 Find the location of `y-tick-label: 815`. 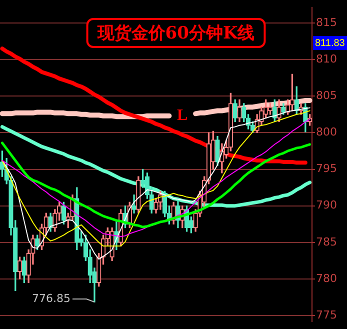

y-tick-label: 815 is located at coordinates (326, 22).